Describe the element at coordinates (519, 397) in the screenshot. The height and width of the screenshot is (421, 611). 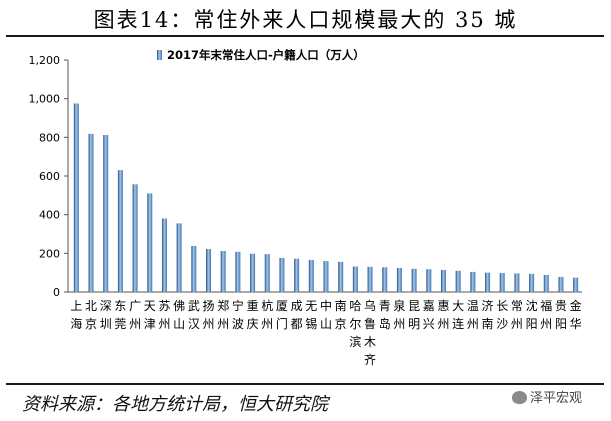
I see `wechat-logo-icon` at that location.